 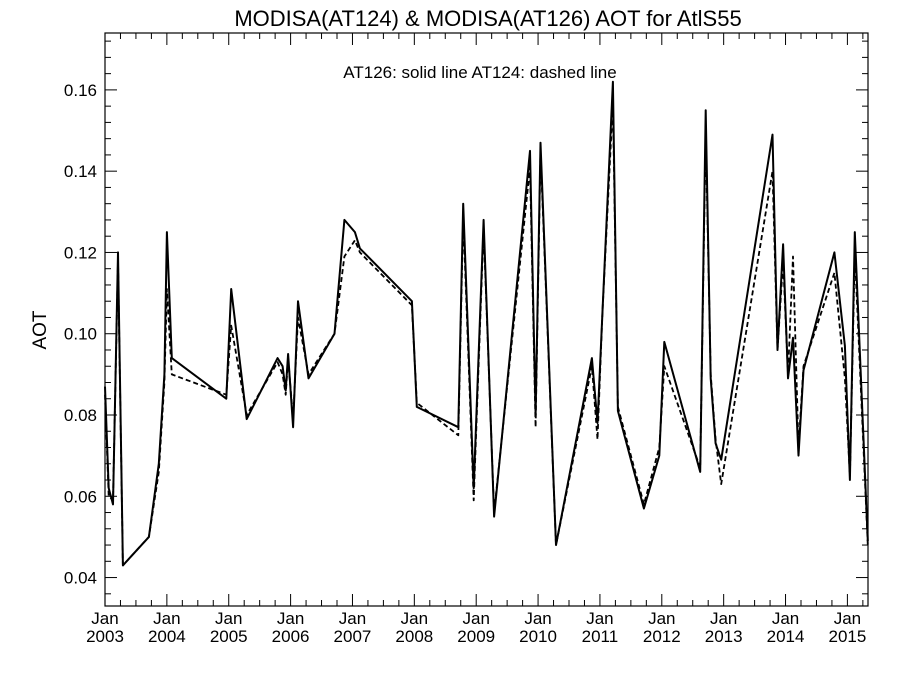 What do you see at coordinates (291, 636) in the screenshot?
I see `x-tick-year-label: 2006` at bounding box center [291, 636].